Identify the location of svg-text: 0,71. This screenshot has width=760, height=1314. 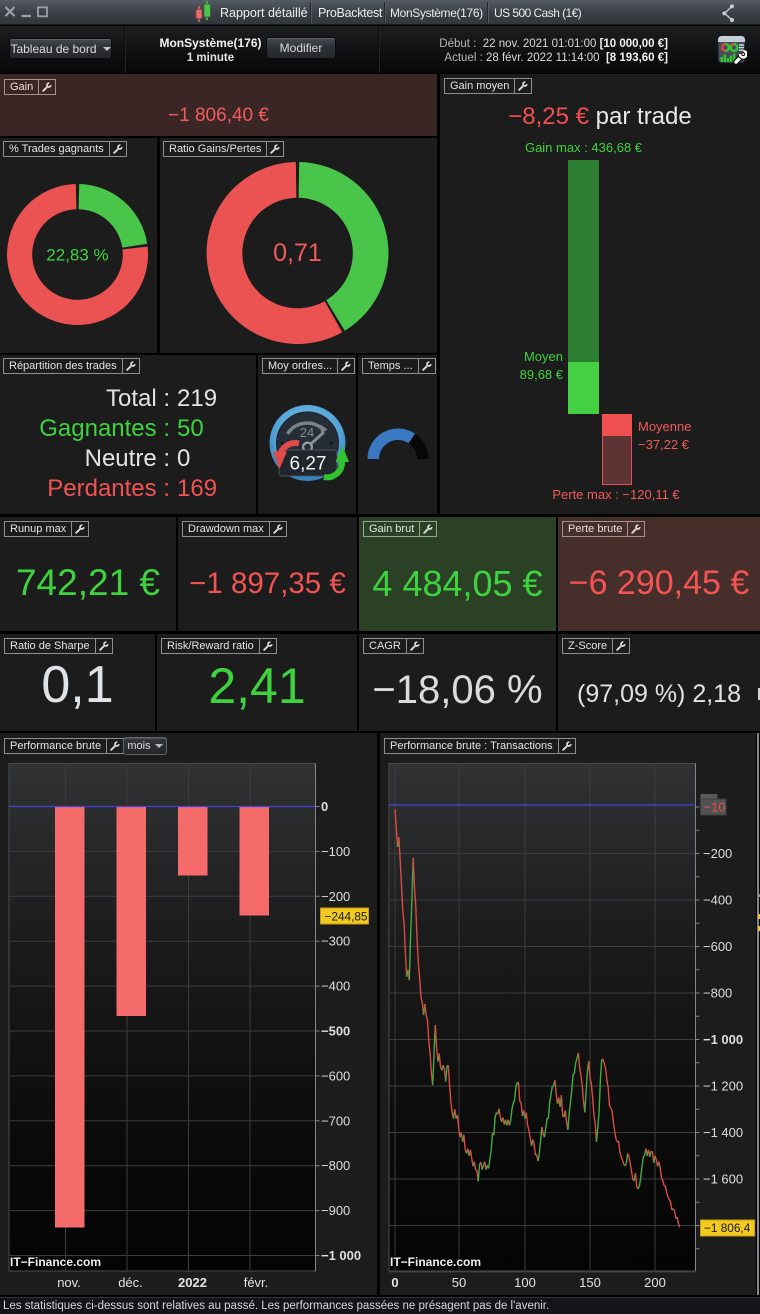
(297, 253).